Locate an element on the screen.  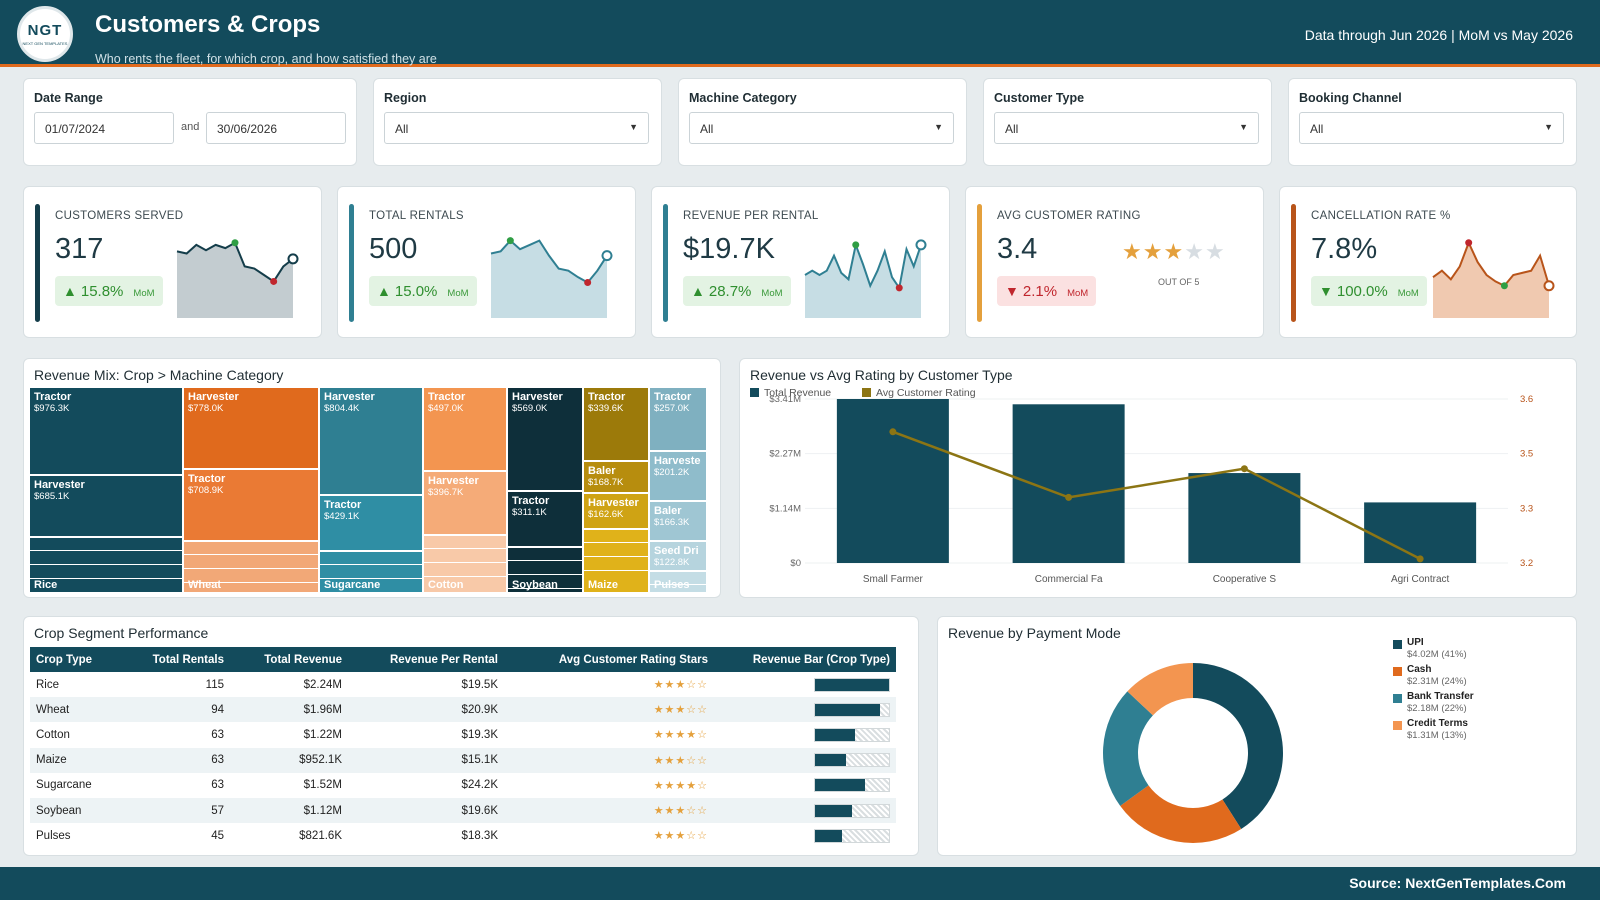
kpi-sparkline is located at coordinates (551, 277).